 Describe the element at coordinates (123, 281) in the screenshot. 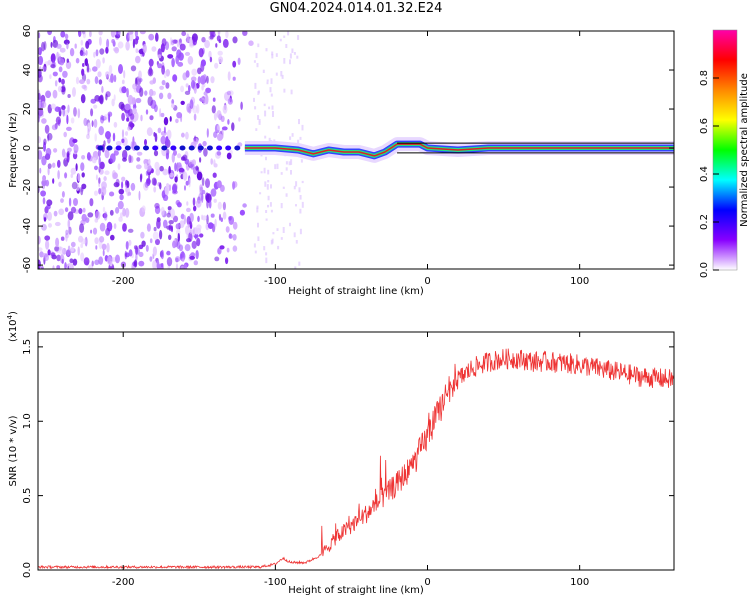

I see `x-tick-label: -200` at that location.